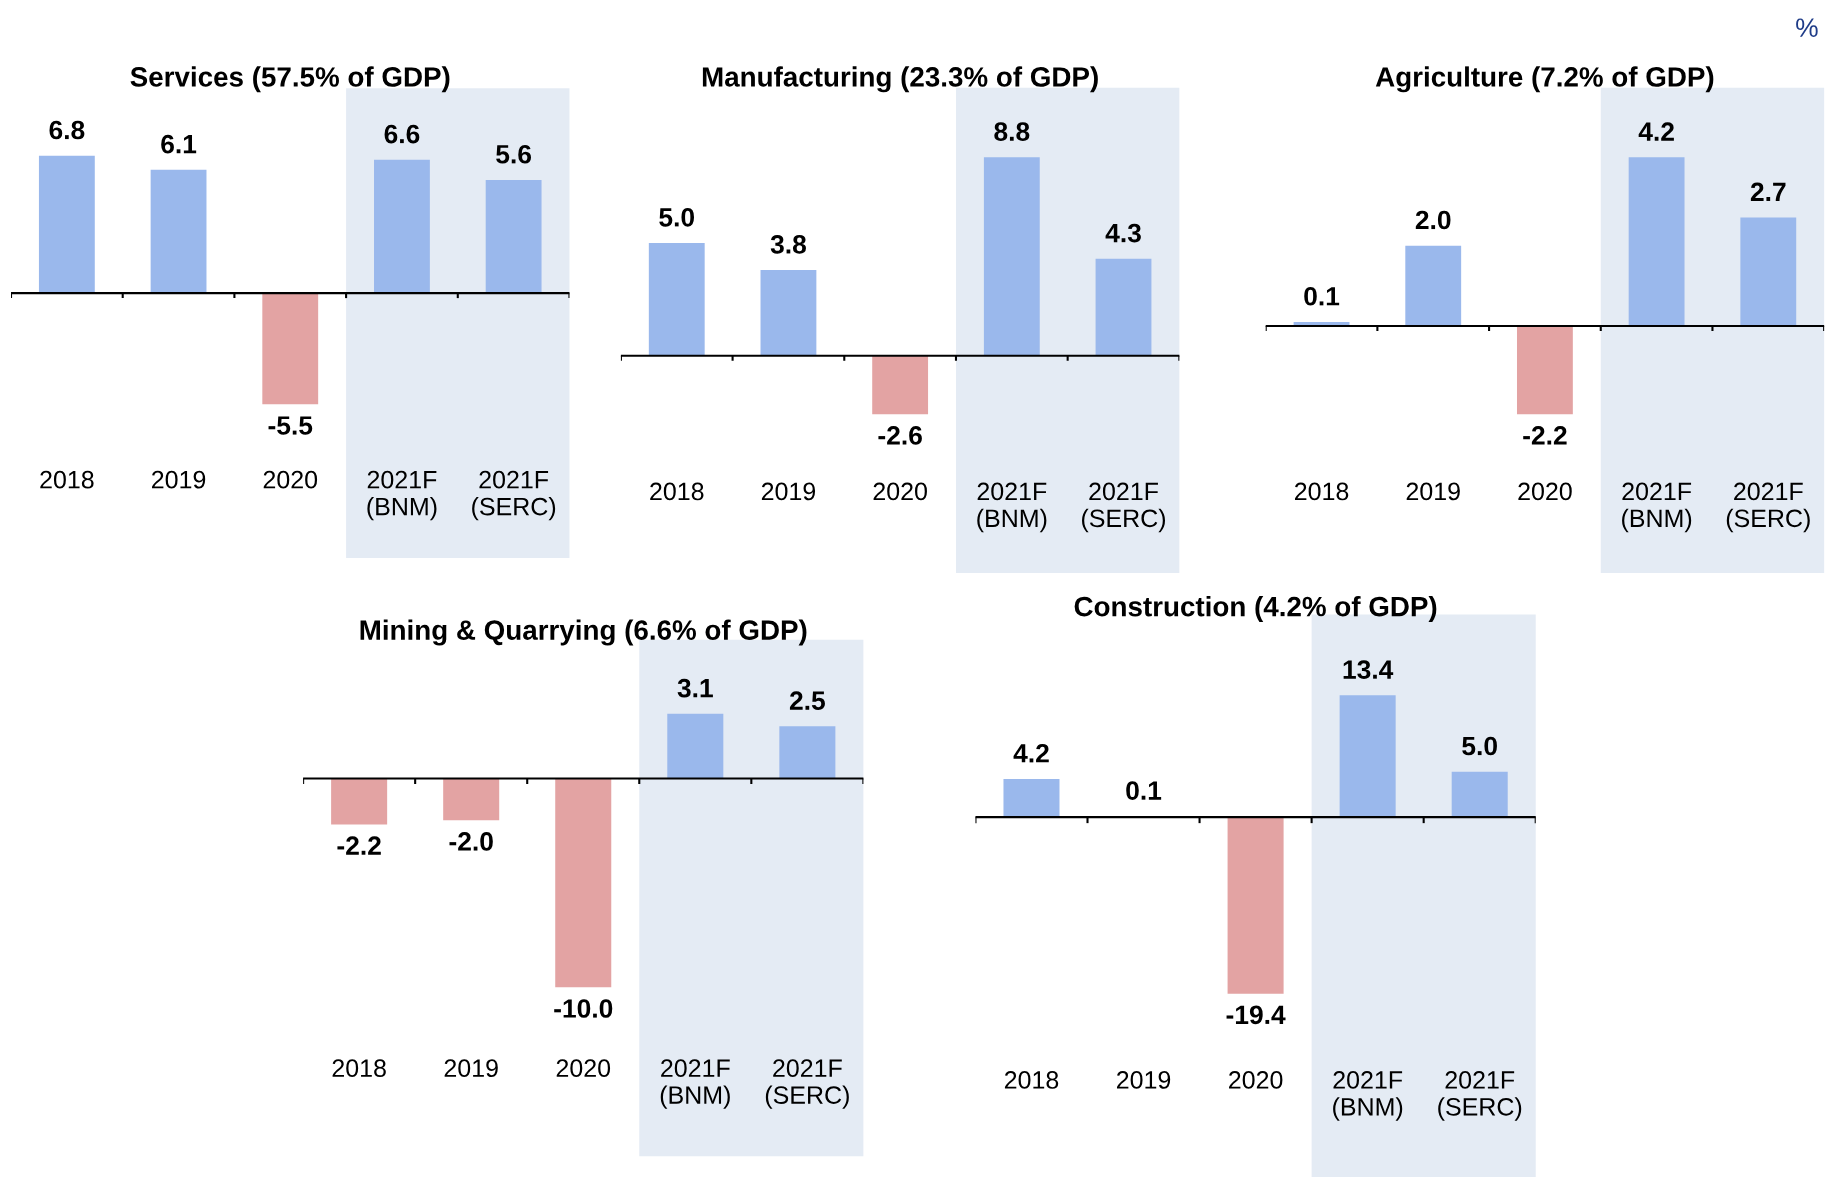 The width and height of the screenshot is (1837, 1177). I want to click on chart-title: Services (57.5% of GDP), so click(290, 79).